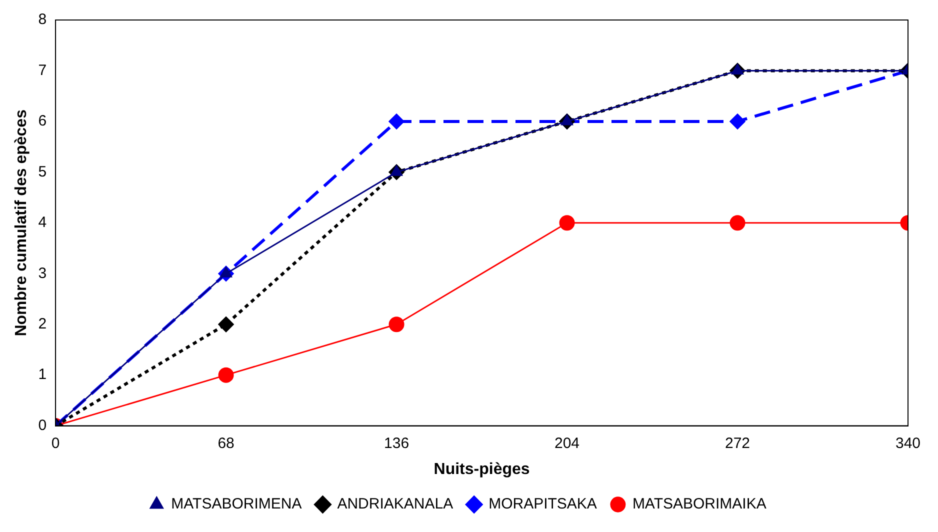 This screenshot has height=532, width=938. I want to click on y-tick-label: 2, so click(42, 323).